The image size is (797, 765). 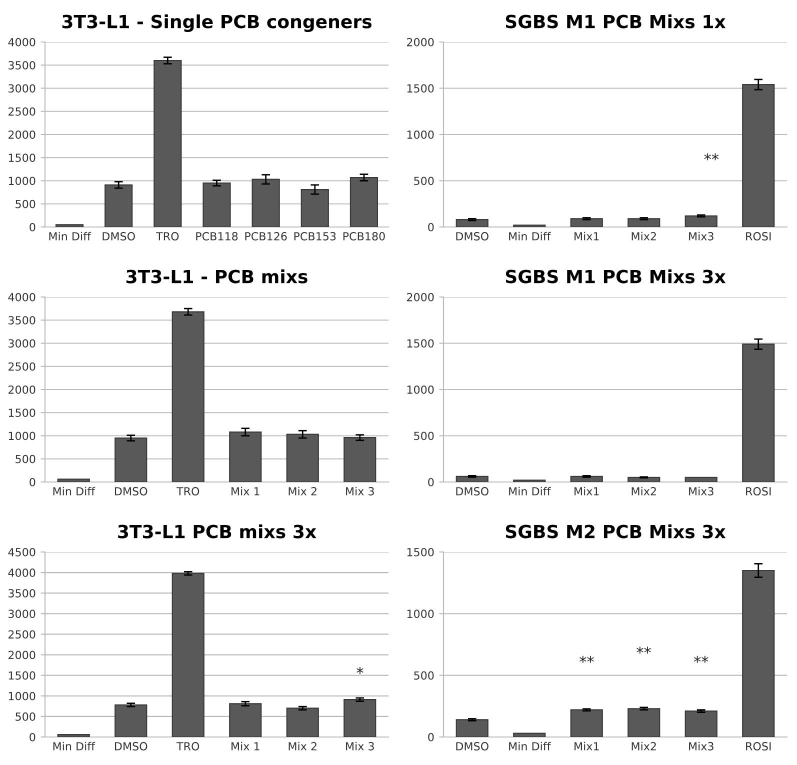 What do you see at coordinates (217, 276) in the screenshot?
I see `chart-title: 3T3-L1 - PCB mixs` at bounding box center [217, 276].